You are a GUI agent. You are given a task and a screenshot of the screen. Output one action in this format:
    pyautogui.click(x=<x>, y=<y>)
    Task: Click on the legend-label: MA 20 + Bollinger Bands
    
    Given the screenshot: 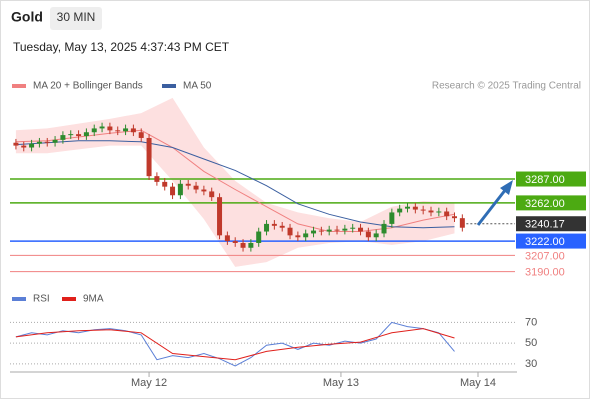 What is the action you would take?
    pyautogui.click(x=88, y=86)
    